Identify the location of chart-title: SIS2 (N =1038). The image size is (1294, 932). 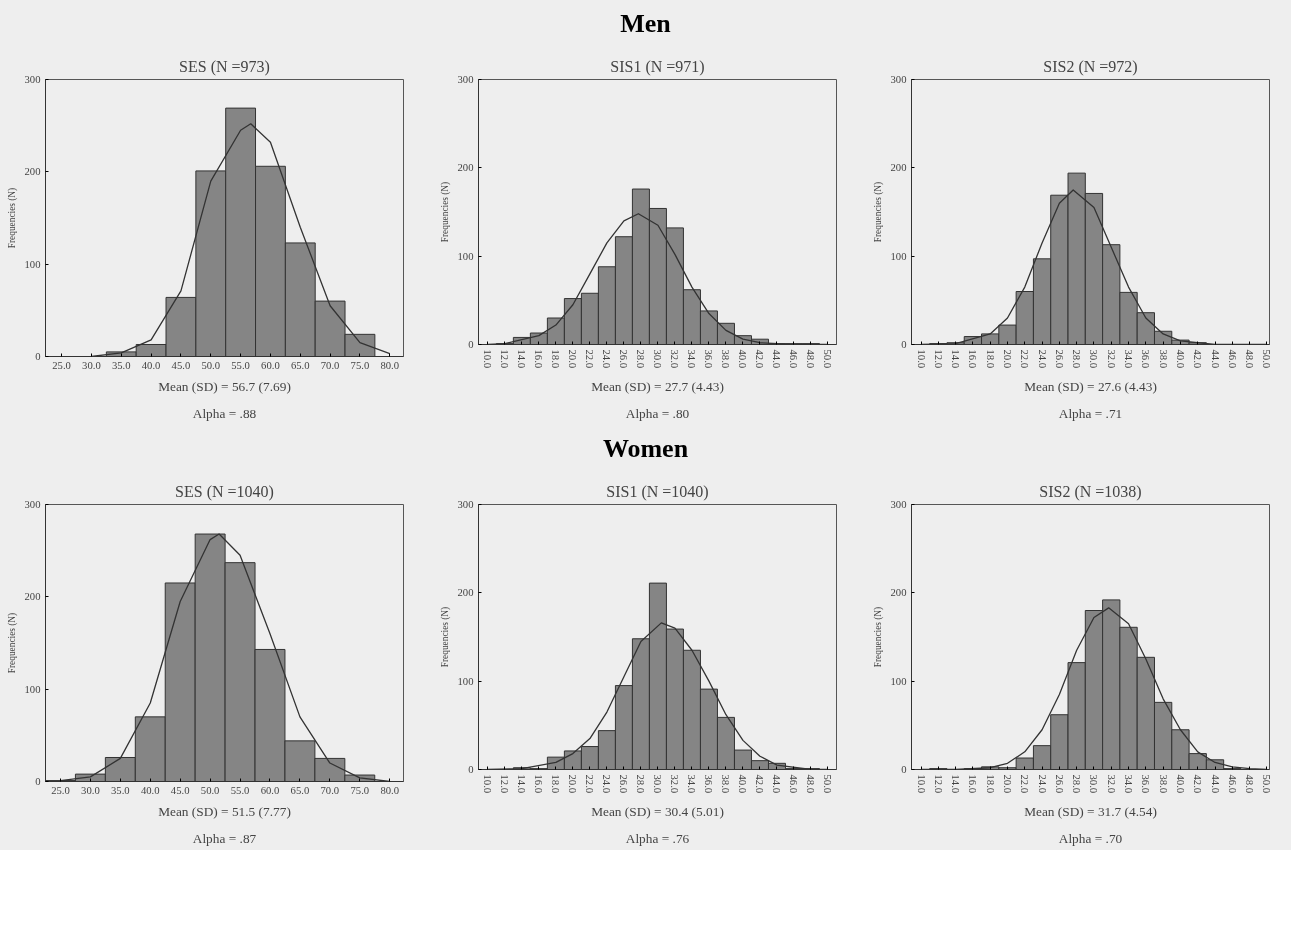
(1090, 491).